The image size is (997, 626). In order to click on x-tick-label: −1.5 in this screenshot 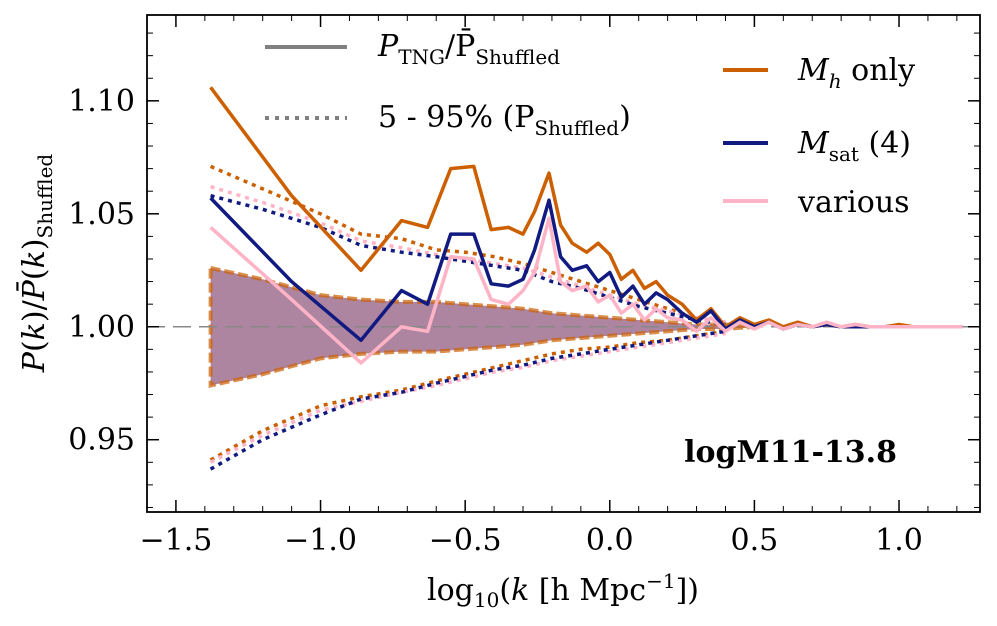, I will do `click(175, 540)`.